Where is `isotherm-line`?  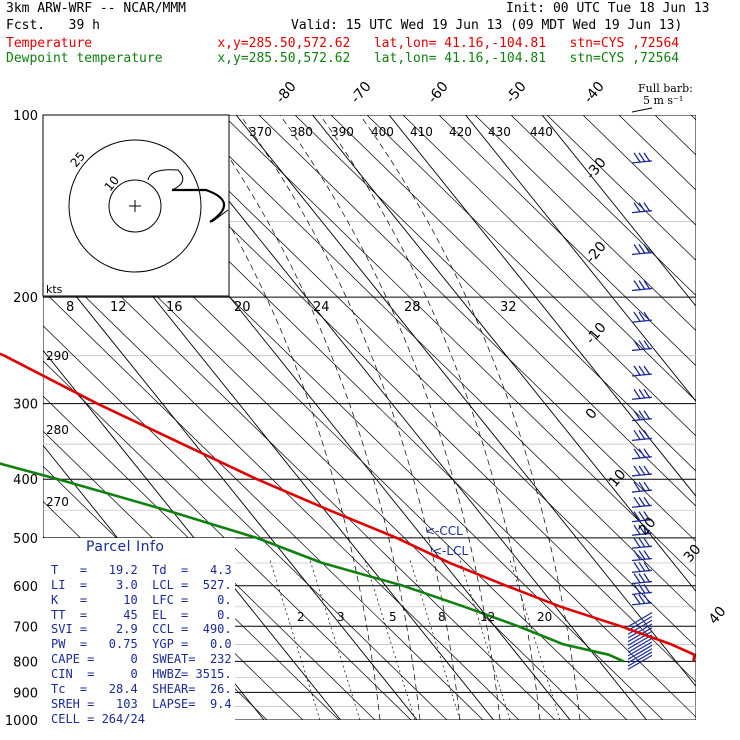
isotherm-line is located at coordinates (580, 258).